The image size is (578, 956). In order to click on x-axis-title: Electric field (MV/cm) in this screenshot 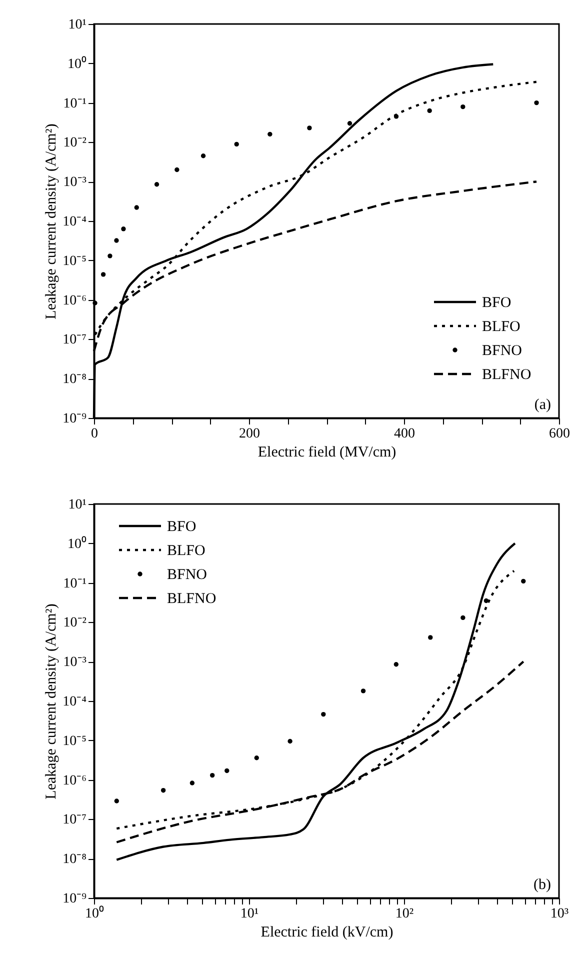, I will do `click(327, 452)`.